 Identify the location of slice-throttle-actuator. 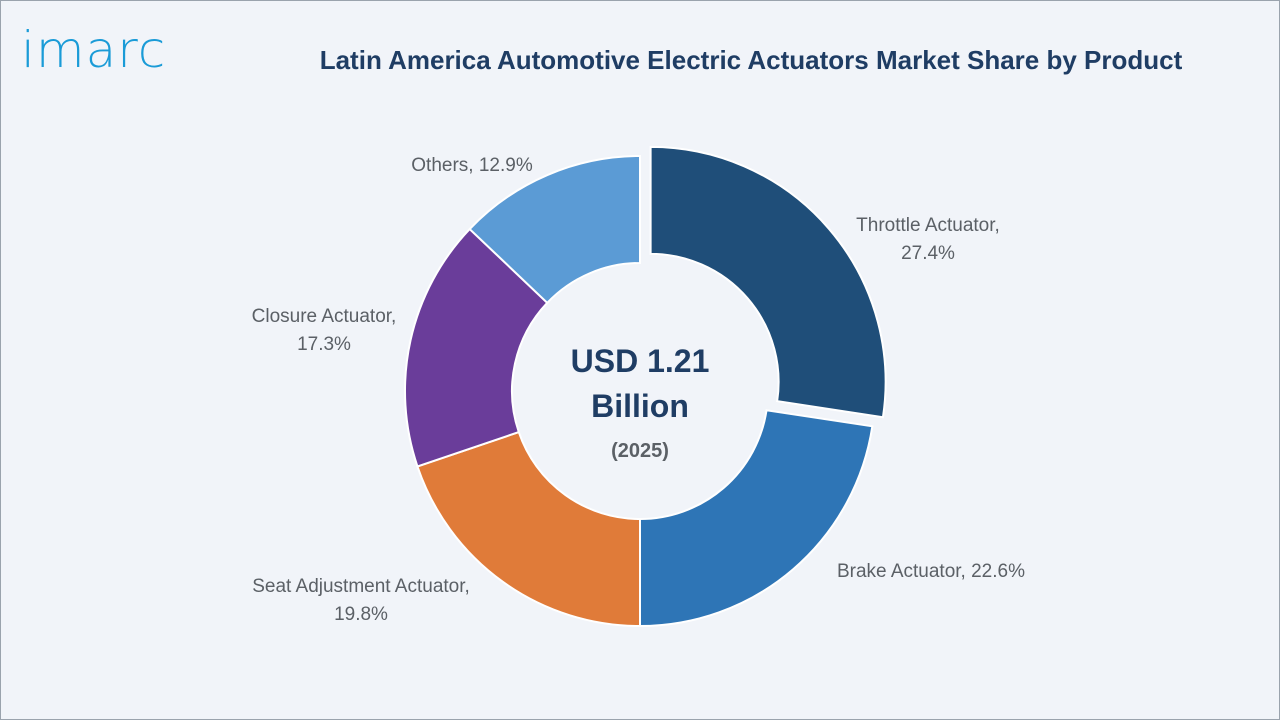
(768, 282).